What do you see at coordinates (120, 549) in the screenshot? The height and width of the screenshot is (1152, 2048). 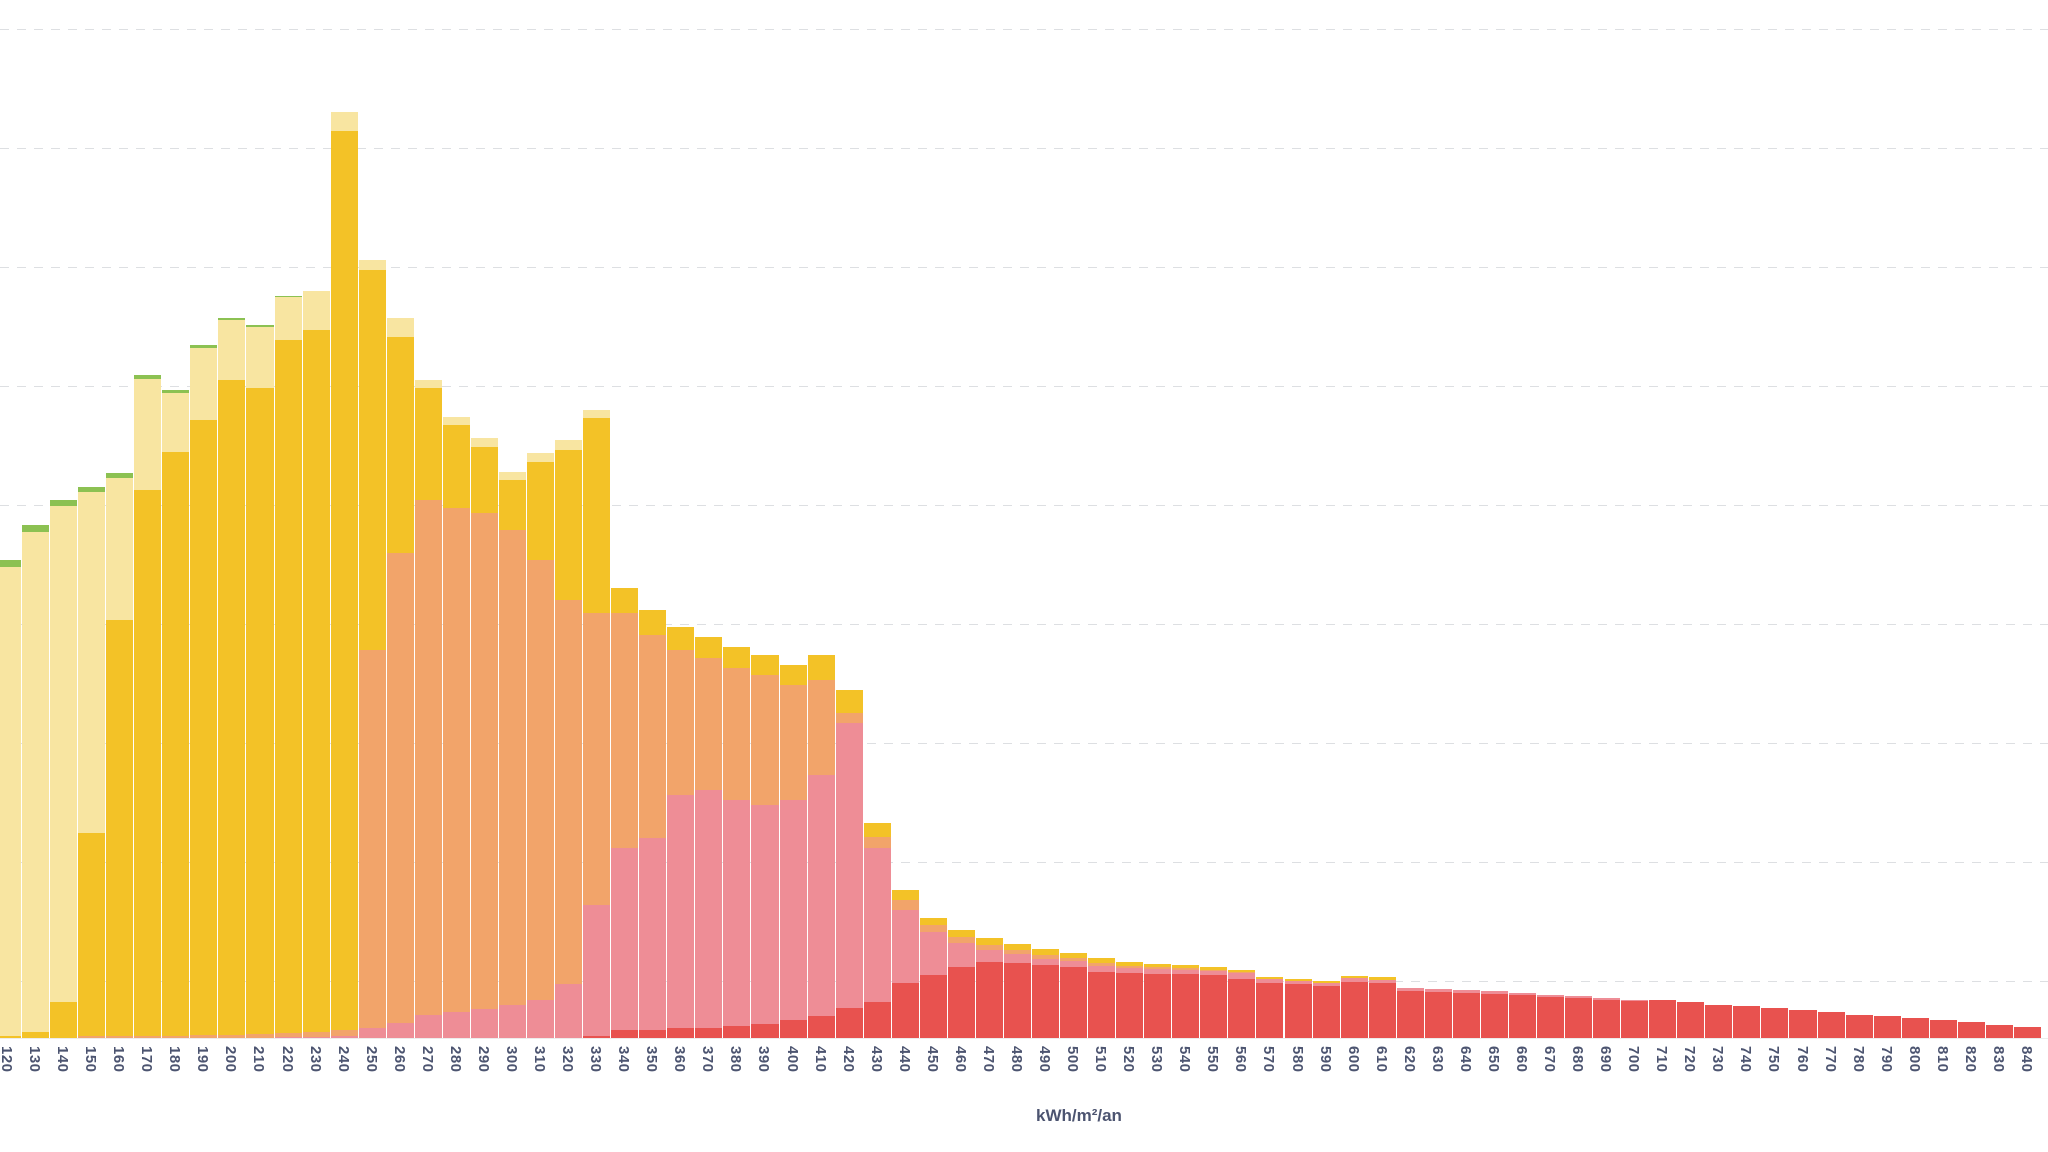 I see `bar-segment-class-C` at bounding box center [120, 549].